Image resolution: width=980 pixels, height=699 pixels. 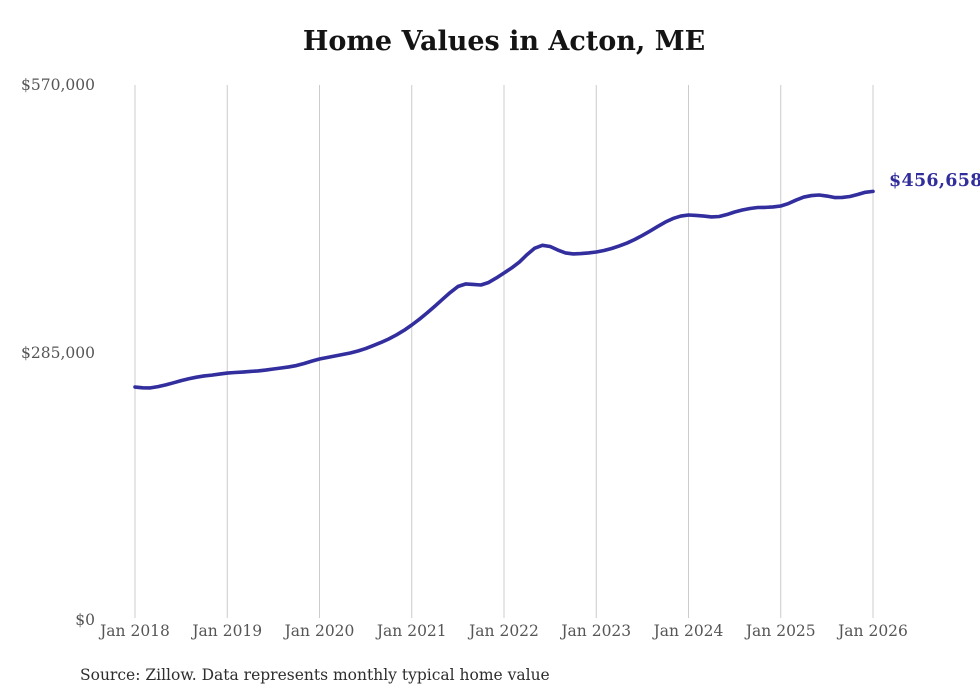 What do you see at coordinates (319, 631) in the screenshot?
I see `x-tick-label: Jan 2020` at bounding box center [319, 631].